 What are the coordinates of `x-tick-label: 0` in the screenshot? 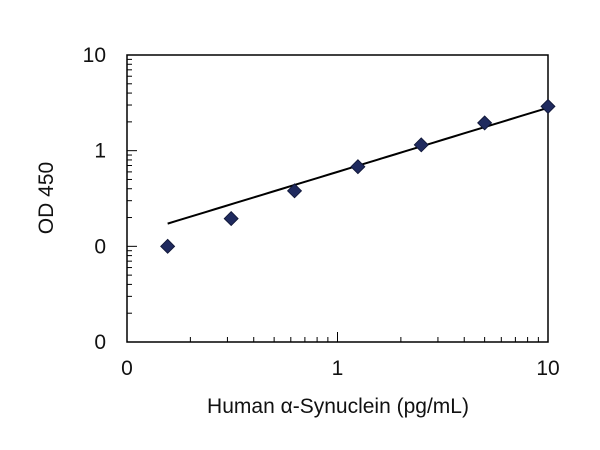 It's located at (127, 368).